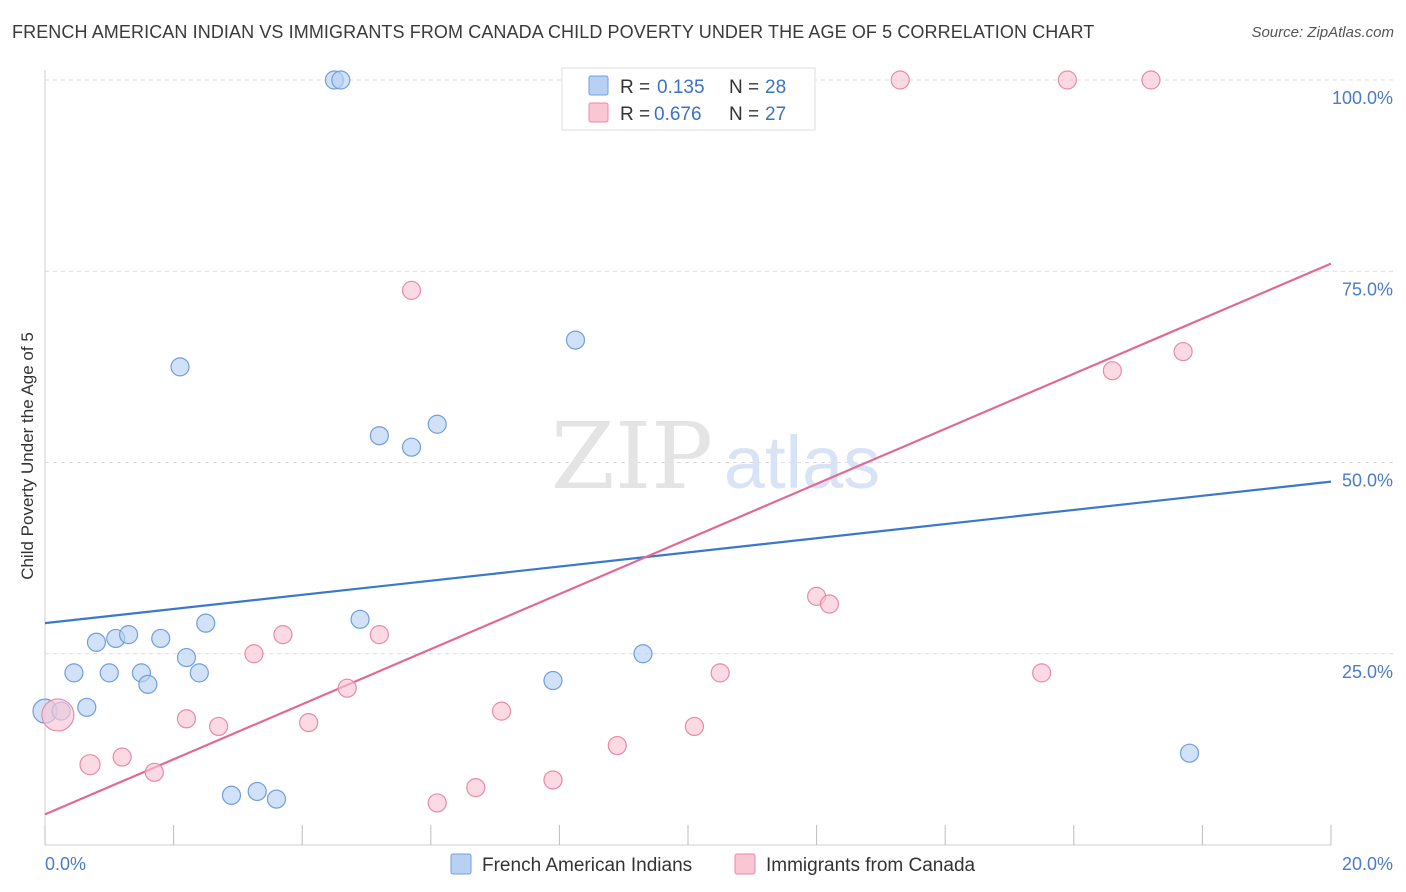  What do you see at coordinates (1362, 98) in the screenshot?
I see `y-tick-label-100: 100.0%` at bounding box center [1362, 98].